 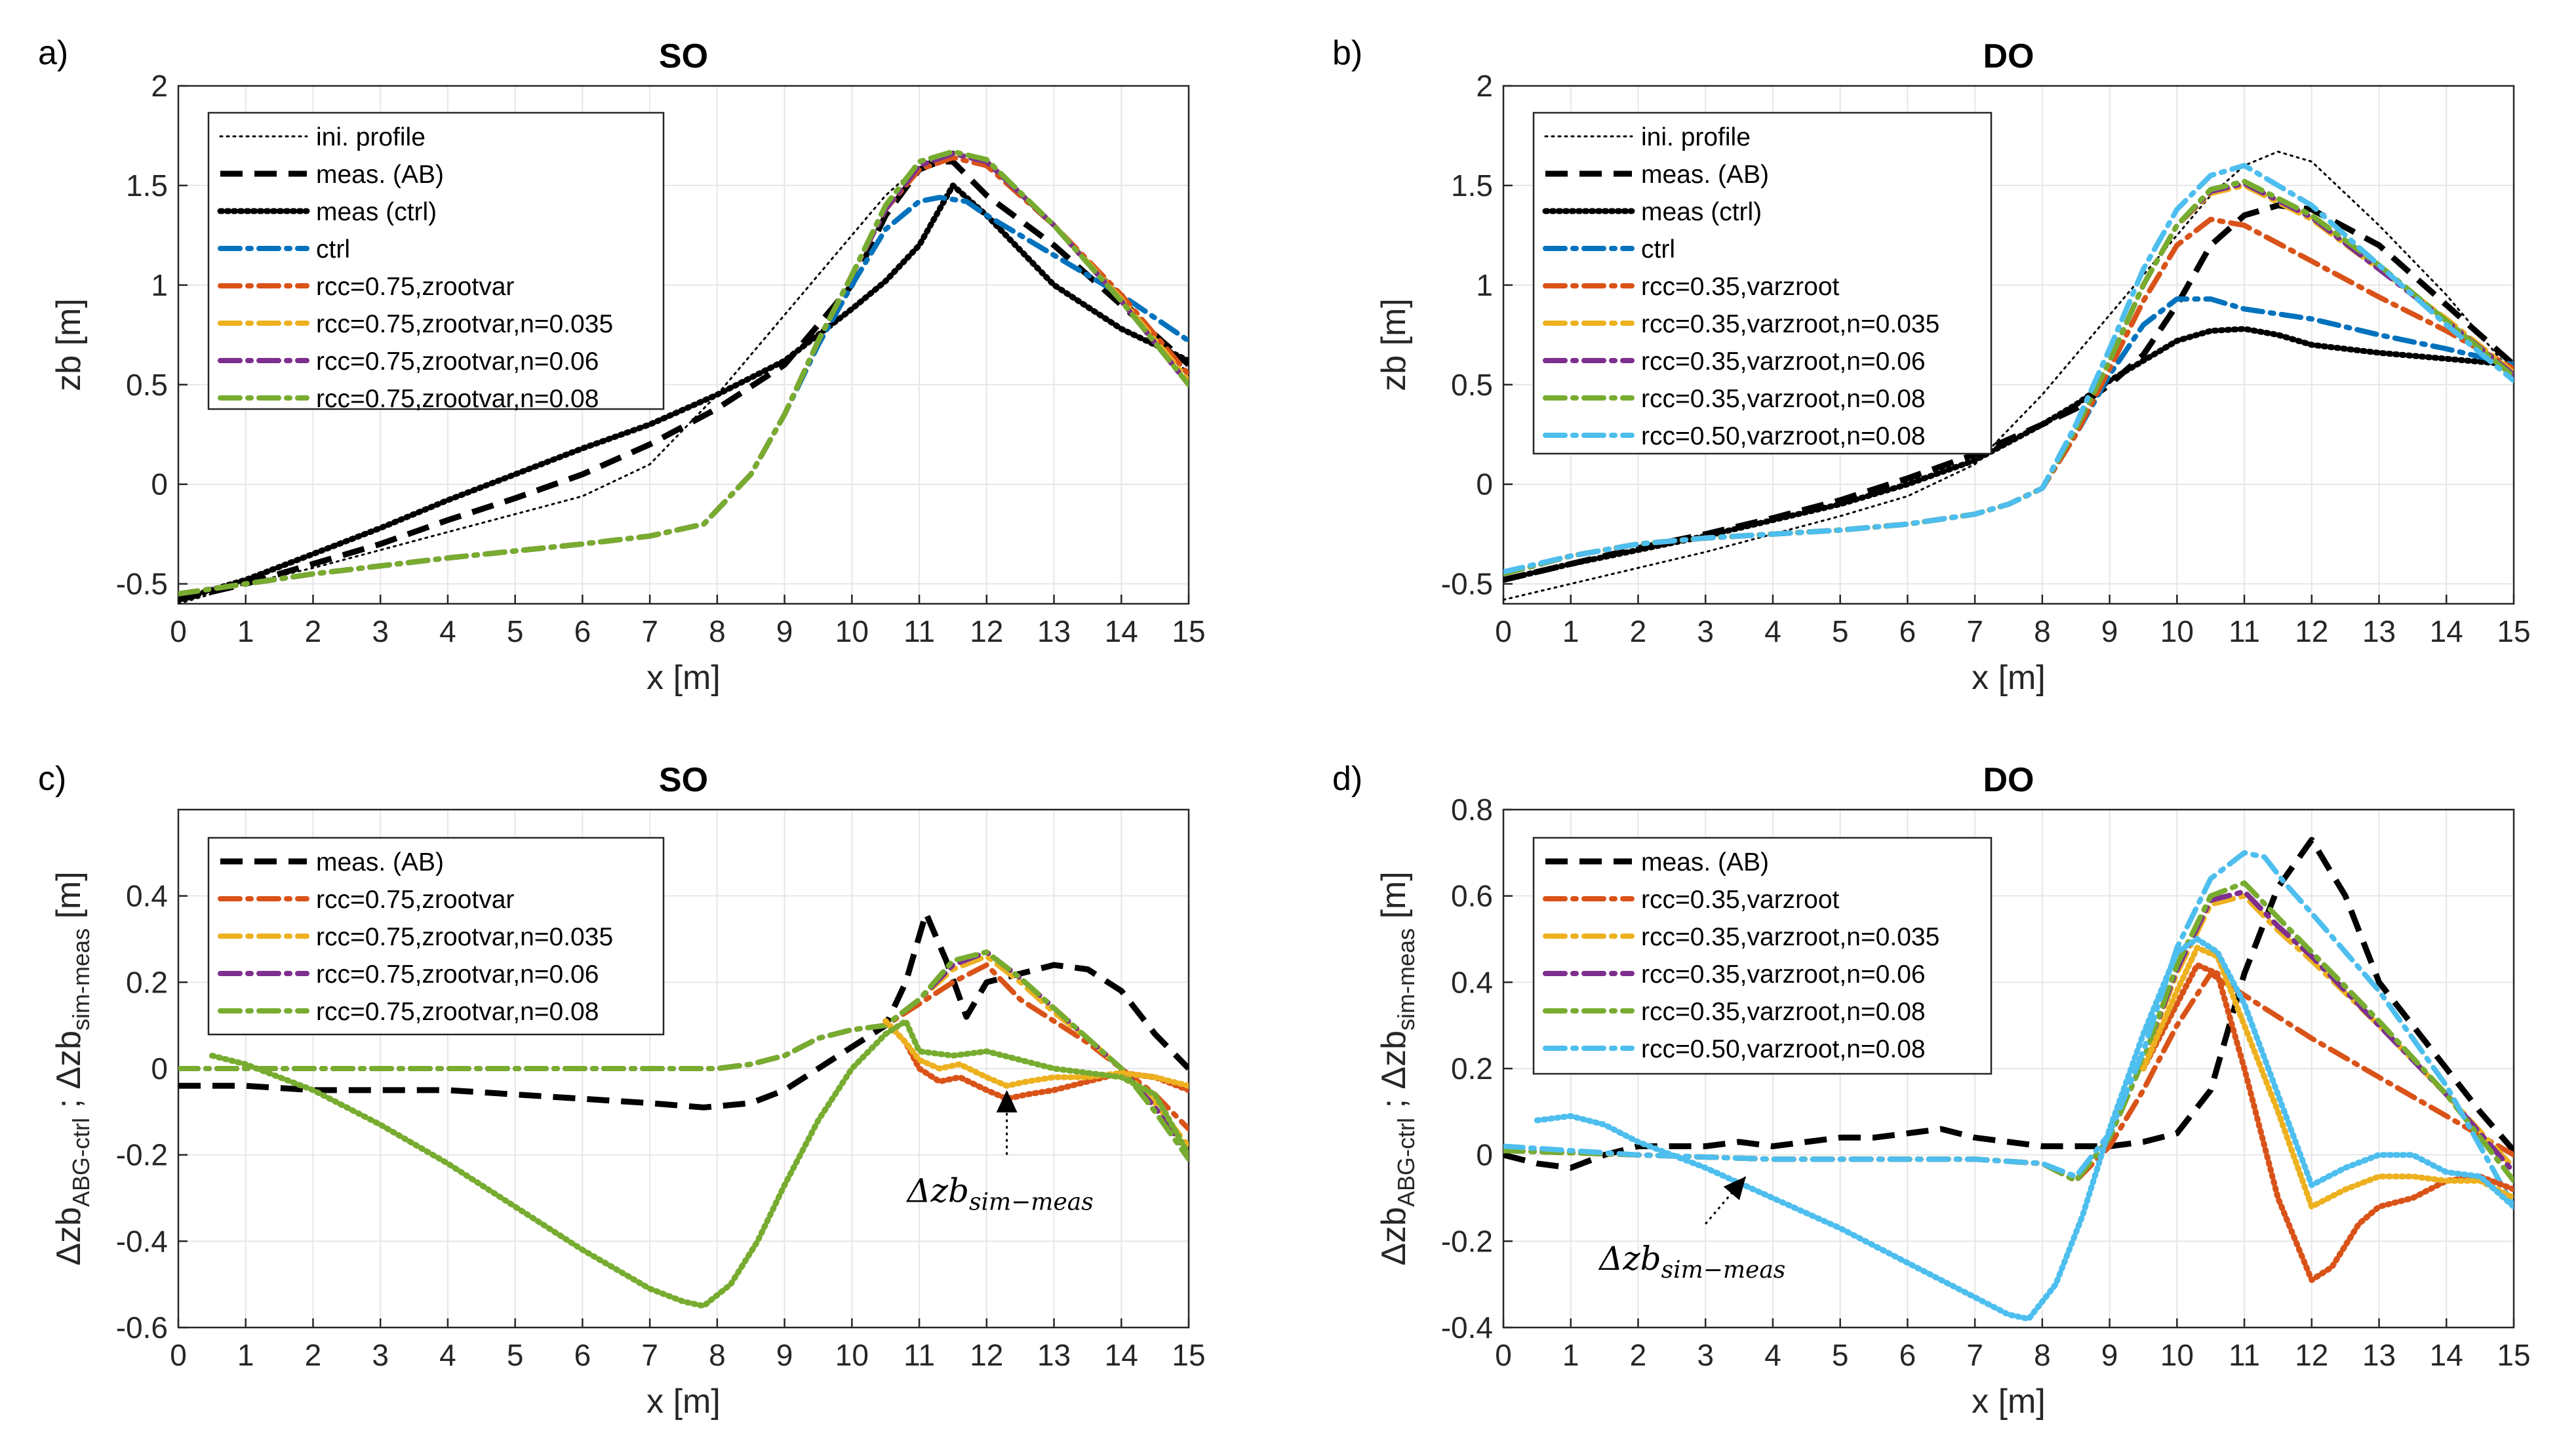 I want to click on legend-entry: rcc=0.75,zrootvar,n=0.06, so click(x=458, y=975).